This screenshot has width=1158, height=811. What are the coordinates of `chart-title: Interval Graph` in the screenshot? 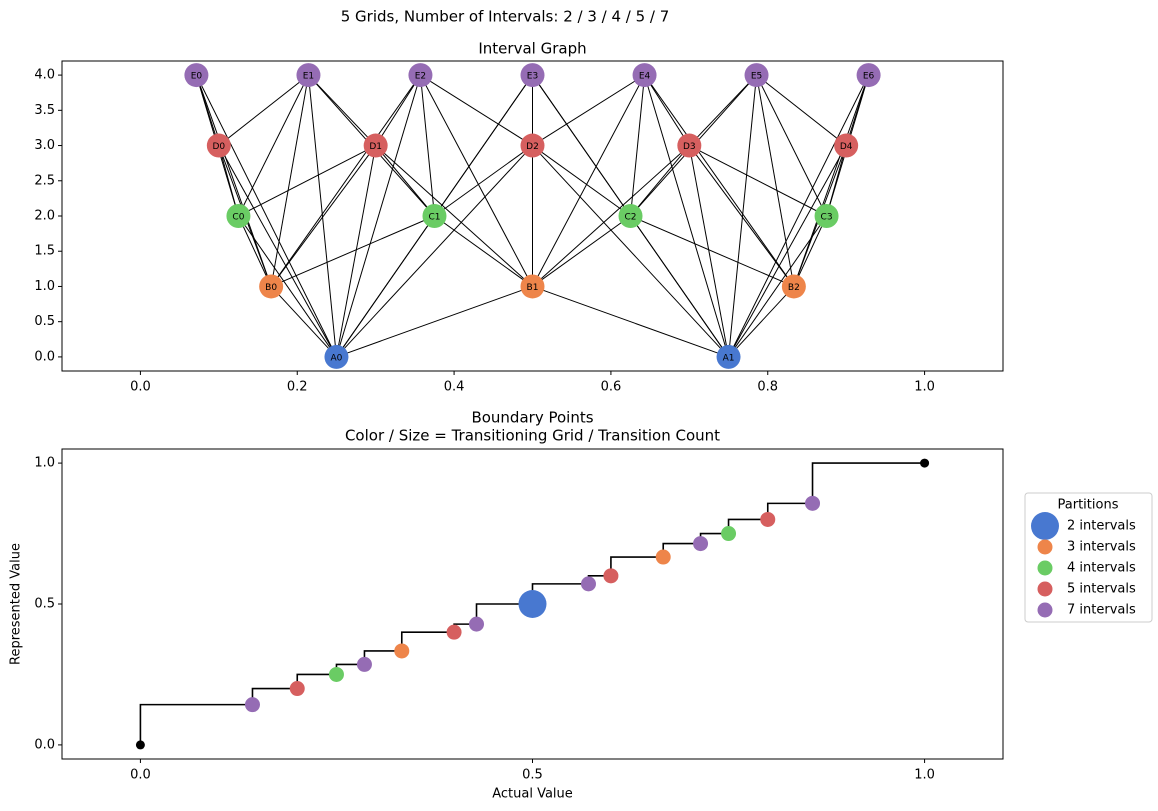 It's located at (532, 49).